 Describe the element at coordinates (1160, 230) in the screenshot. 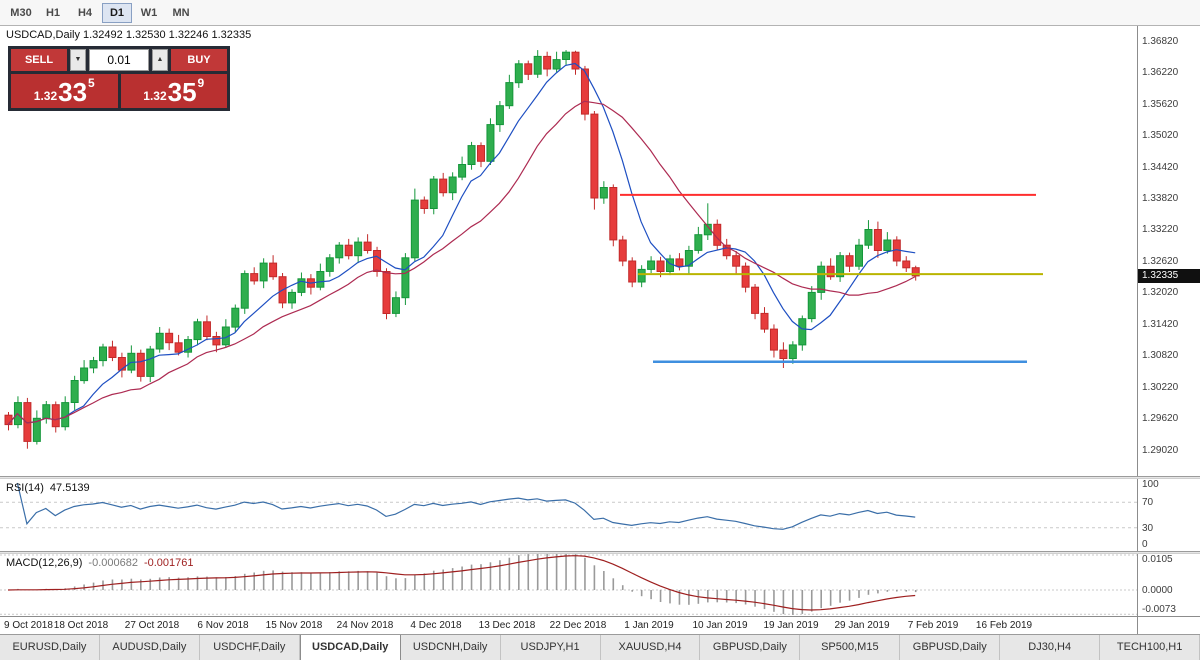

I see `price-tick: 1.33220` at that location.